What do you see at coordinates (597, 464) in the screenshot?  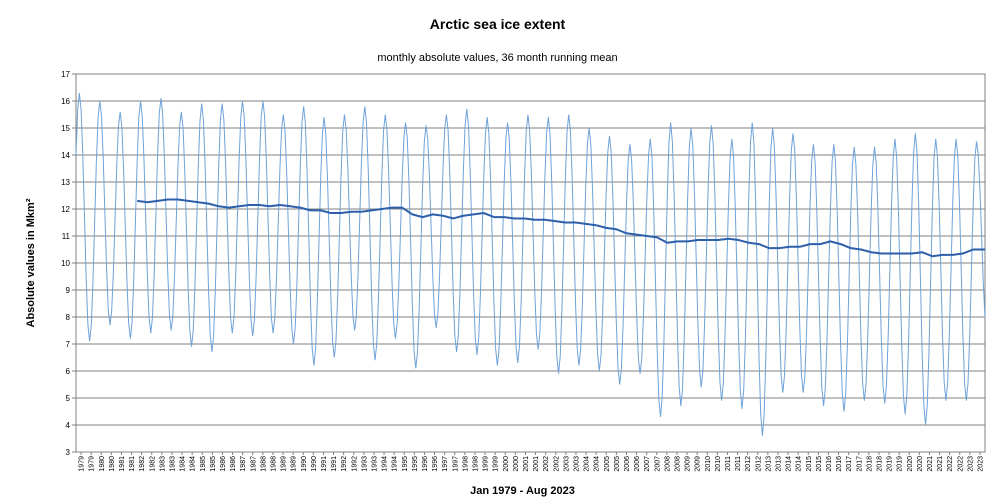 I see `x-tick-label: 2004` at bounding box center [597, 464].